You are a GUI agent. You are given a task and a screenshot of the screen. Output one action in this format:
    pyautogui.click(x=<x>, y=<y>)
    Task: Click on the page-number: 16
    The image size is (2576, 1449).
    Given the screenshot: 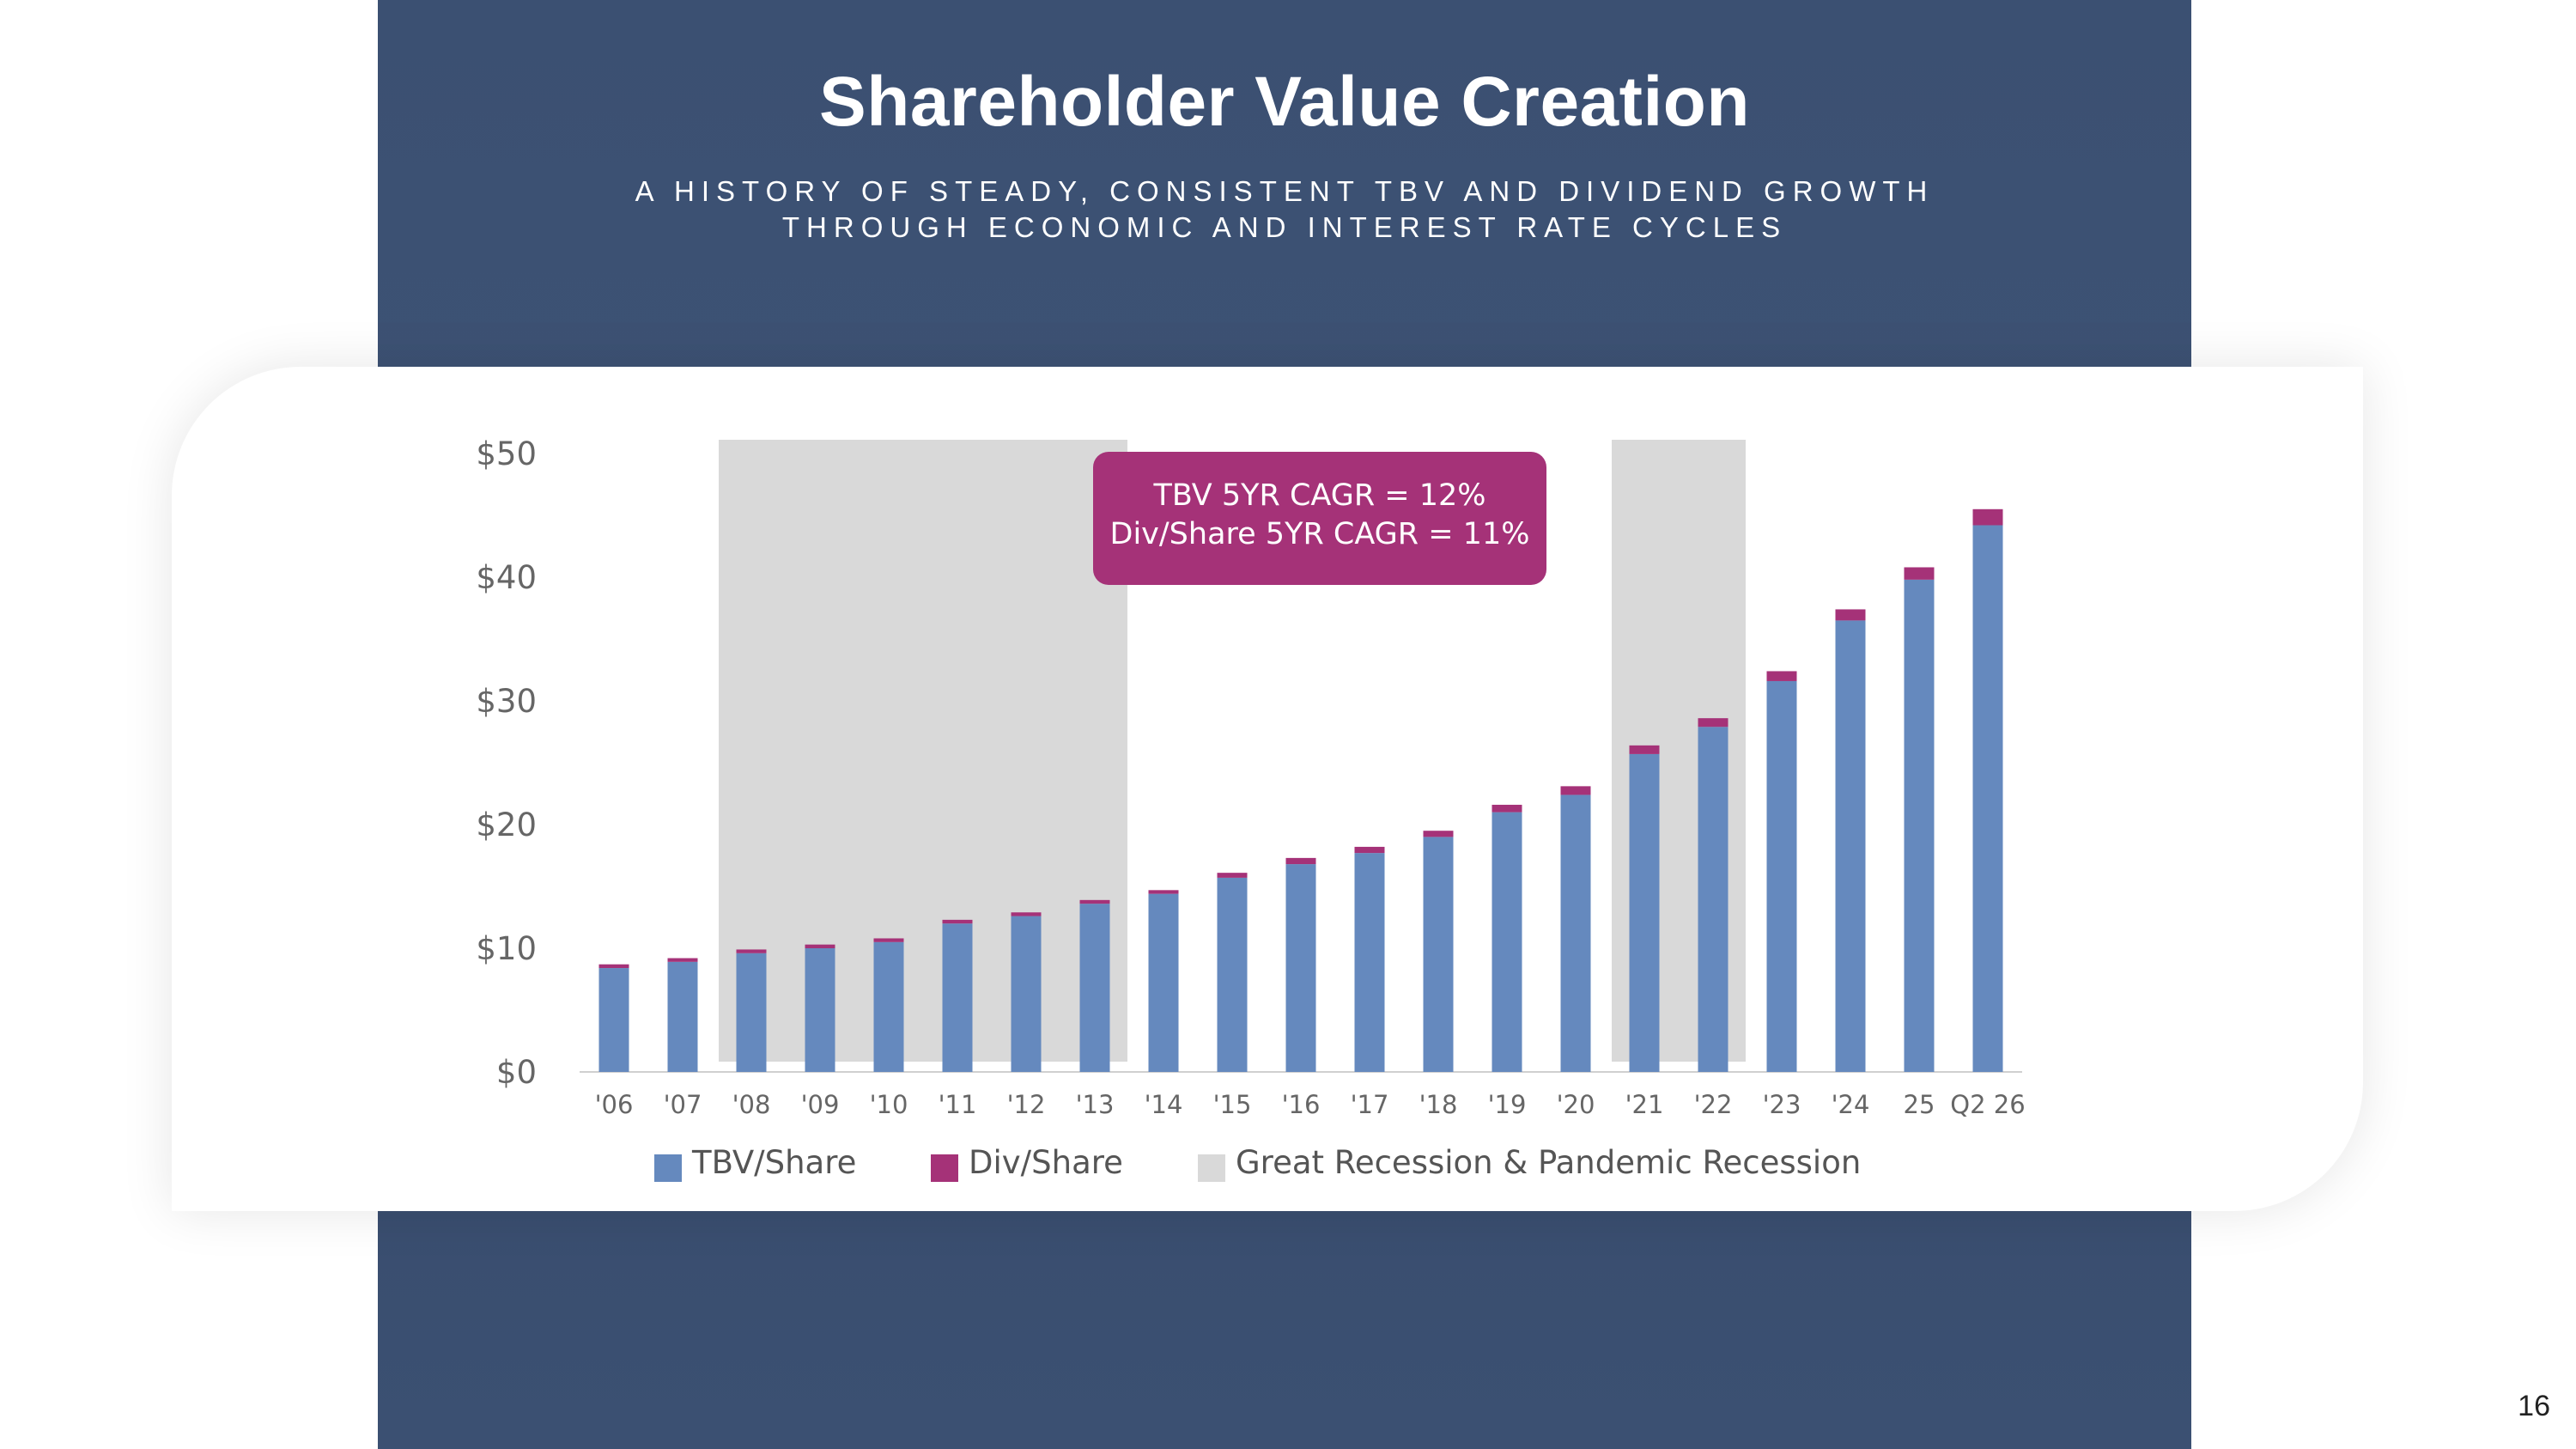 What is the action you would take?
    pyautogui.click(x=2534, y=1406)
    